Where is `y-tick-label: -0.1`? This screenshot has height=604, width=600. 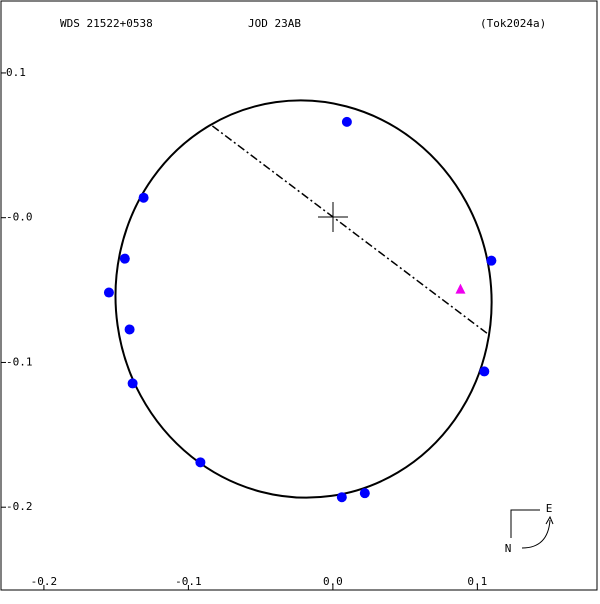 y-tick-label: -0.1 is located at coordinates (19, 361).